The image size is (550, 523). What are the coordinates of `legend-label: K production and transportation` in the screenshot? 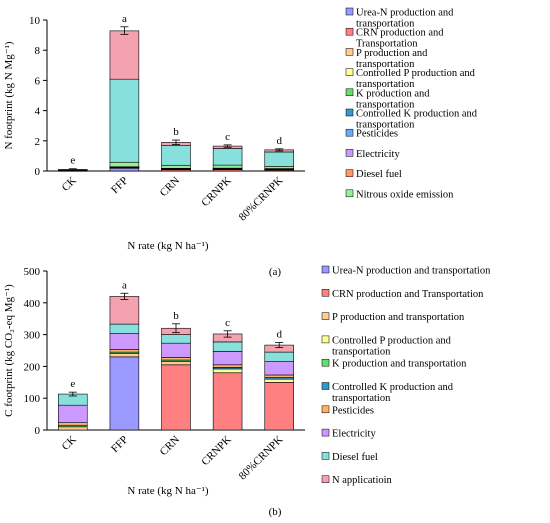 It's located at (393, 99).